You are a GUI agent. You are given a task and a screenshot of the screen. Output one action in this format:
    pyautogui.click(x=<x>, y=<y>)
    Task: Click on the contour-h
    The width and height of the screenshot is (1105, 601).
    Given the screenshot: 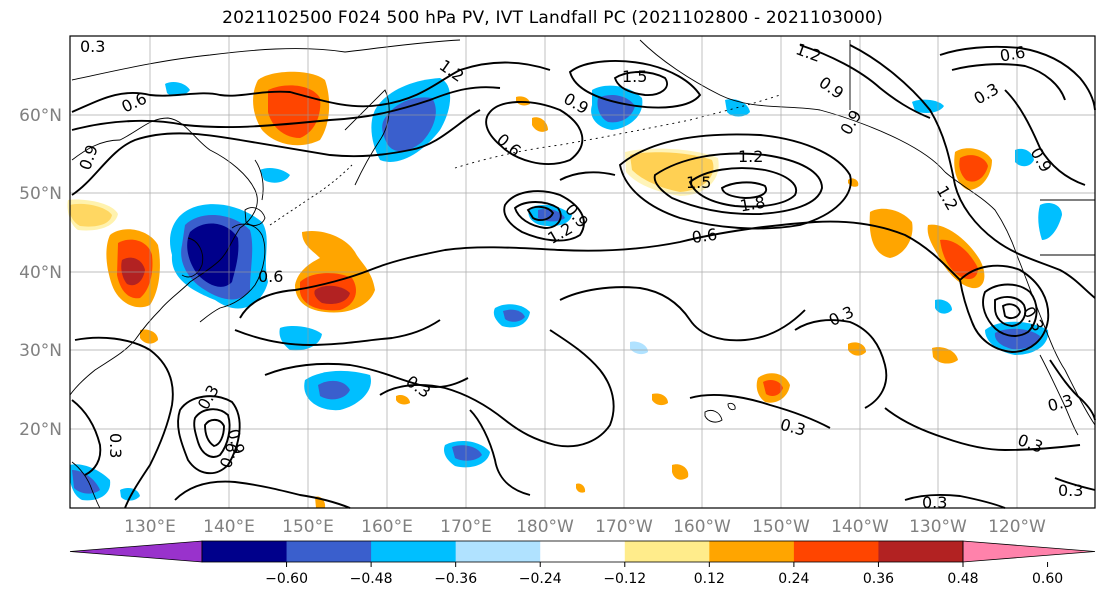 What is the action you would take?
    pyautogui.click(x=738, y=184)
    